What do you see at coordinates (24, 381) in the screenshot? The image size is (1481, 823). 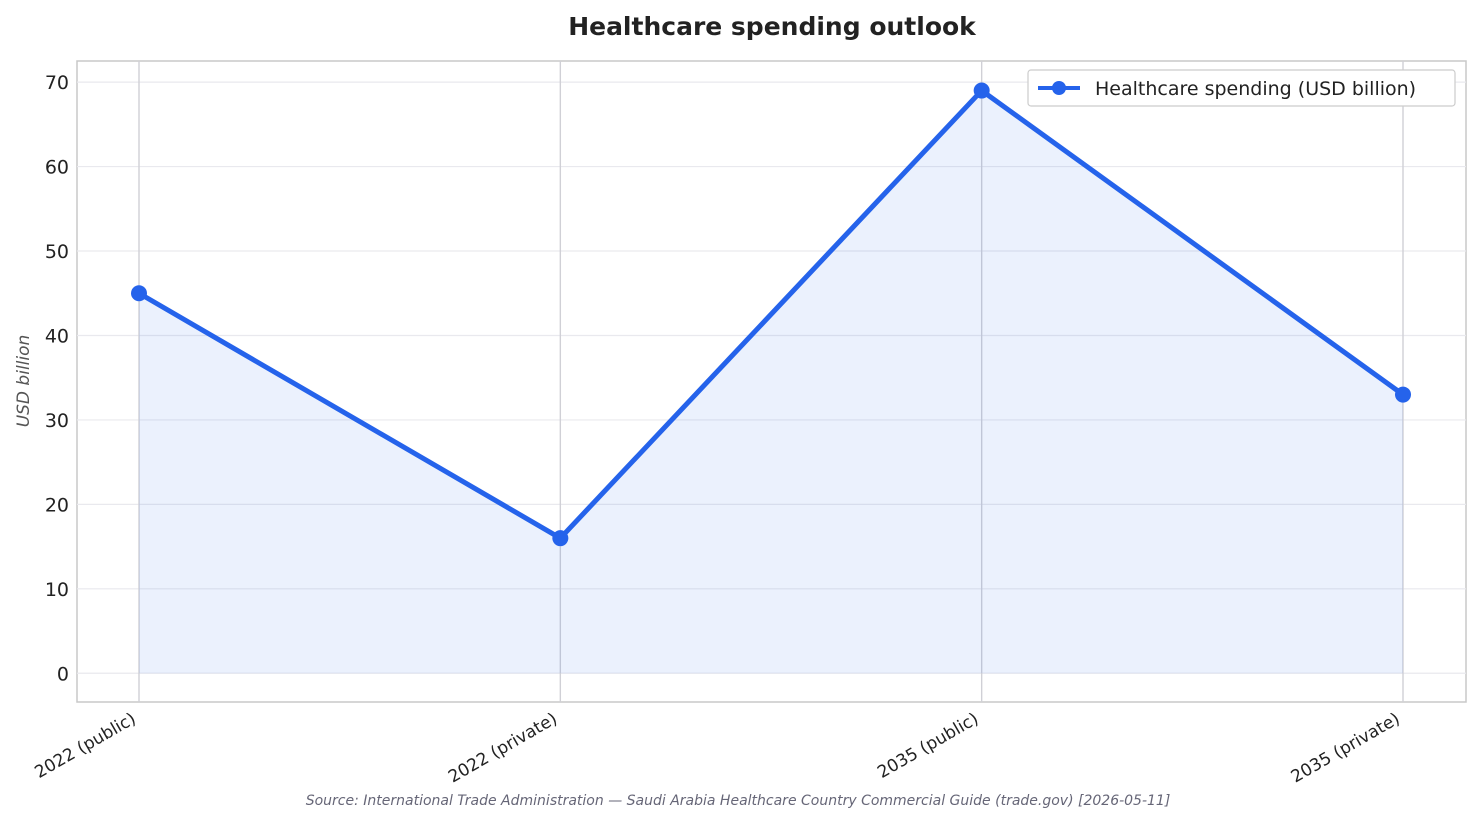 I see `y-axis-label: USD billion` at bounding box center [24, 381].